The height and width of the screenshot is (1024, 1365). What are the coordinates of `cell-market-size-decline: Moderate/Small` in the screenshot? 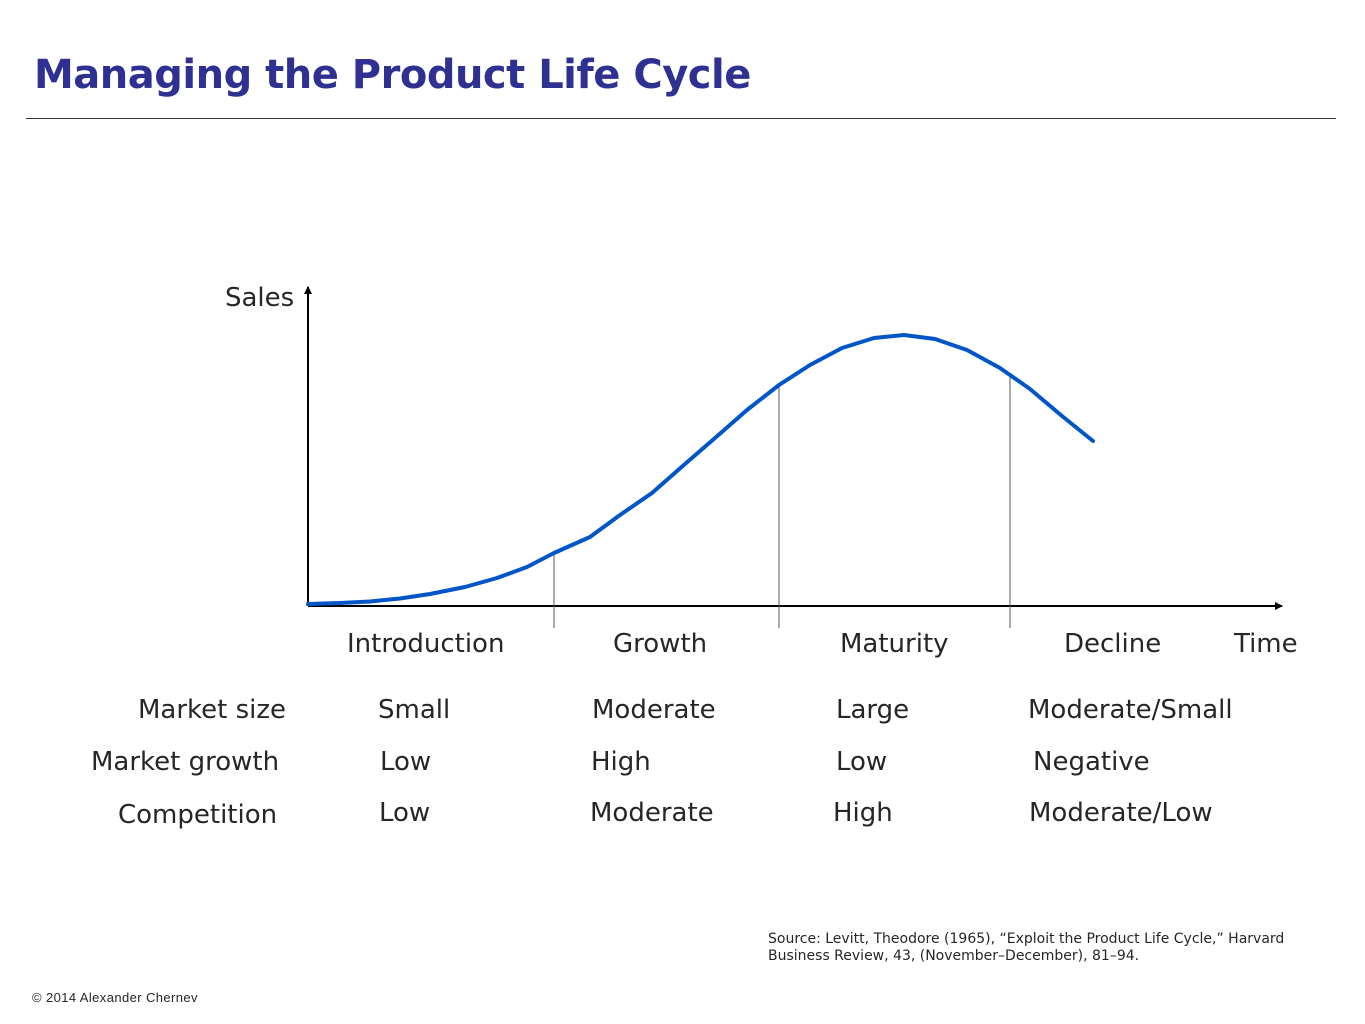 It's located at (1130, 710).